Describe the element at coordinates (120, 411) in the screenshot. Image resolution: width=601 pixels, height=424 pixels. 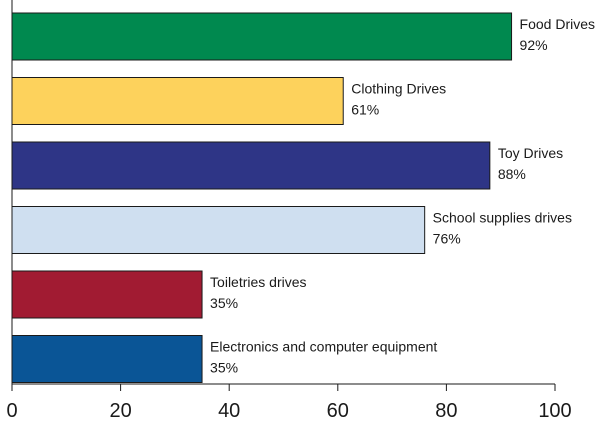
I see `x-tick-label-20: 20` at that location.